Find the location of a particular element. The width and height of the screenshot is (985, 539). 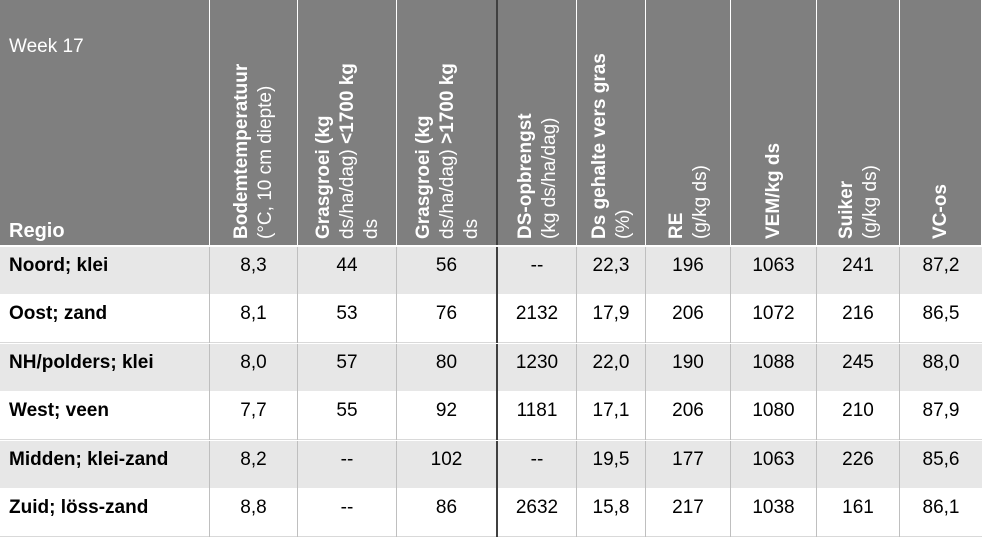

cell-vem: 1088 is located at coordinates (774, 368).